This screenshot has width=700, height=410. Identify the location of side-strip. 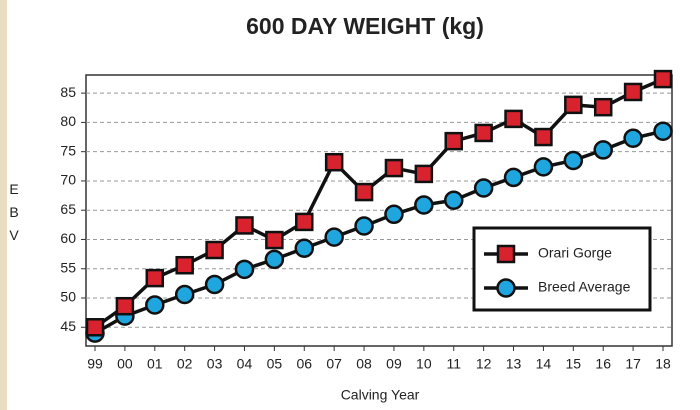
(3, 205).